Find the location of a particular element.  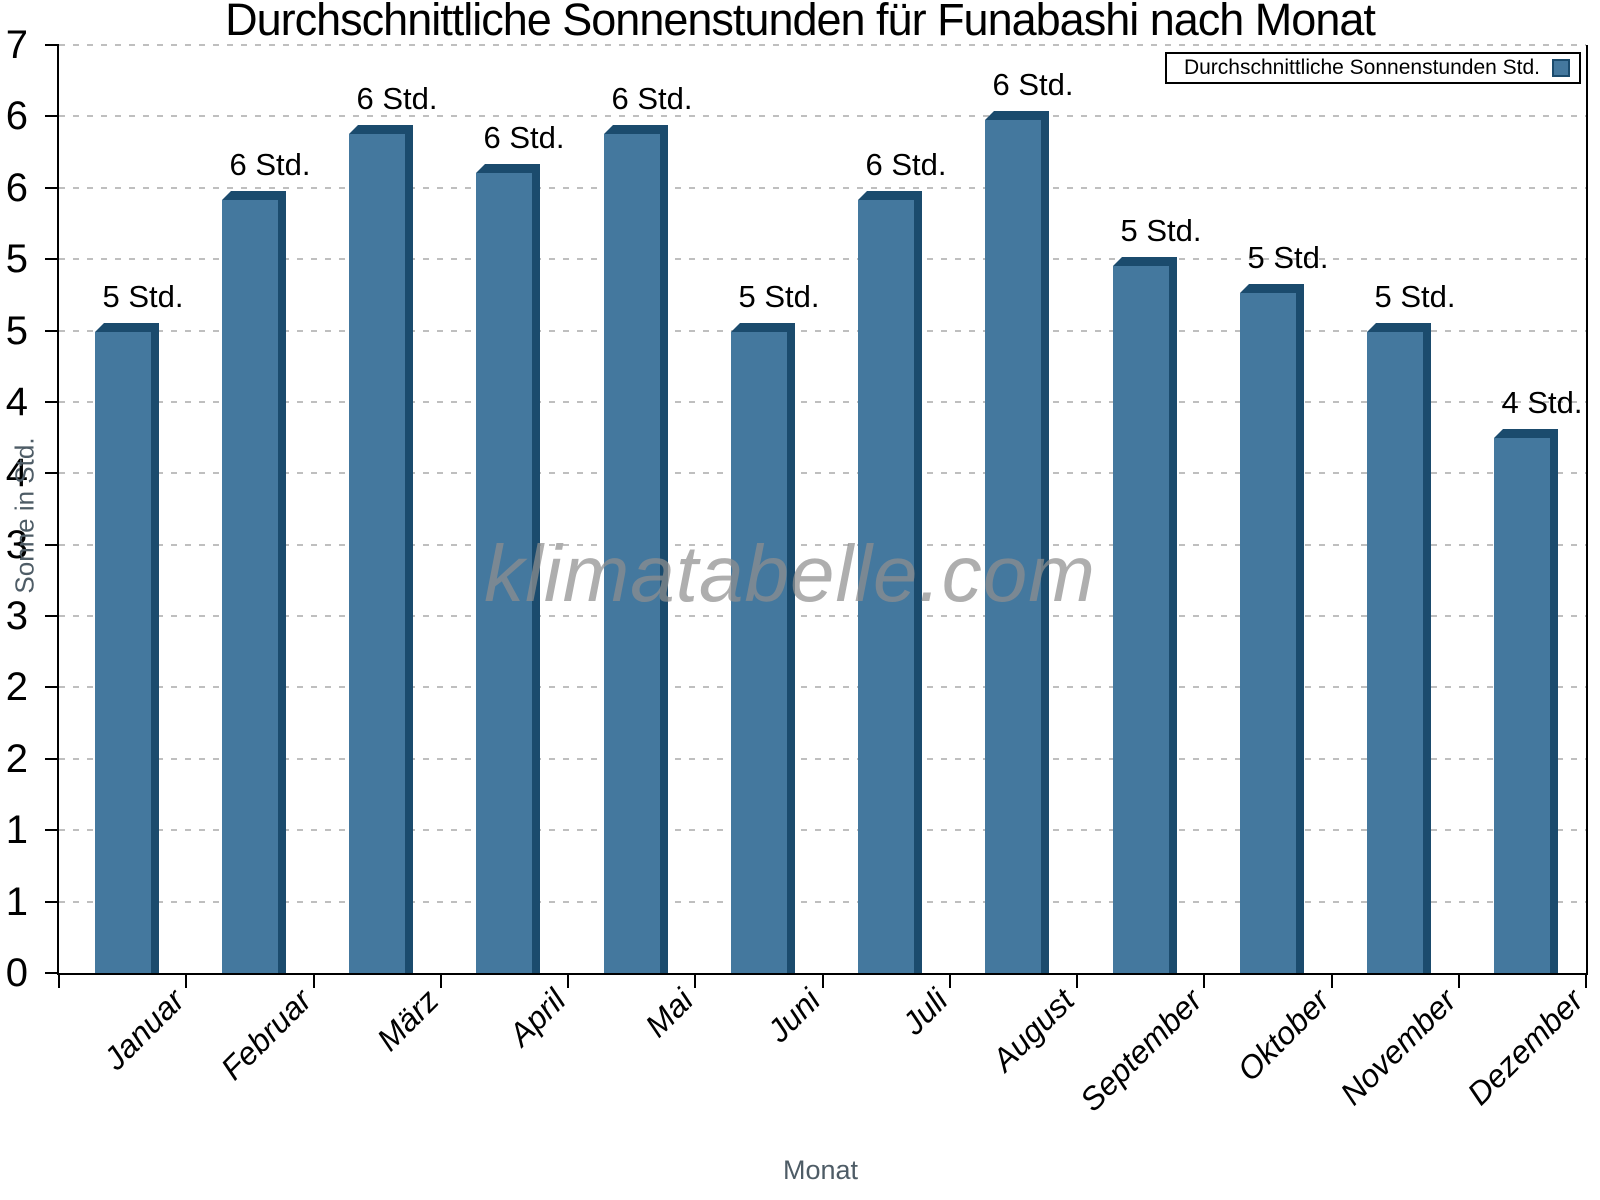

bar-value-label: 4 Std. is located at coordinates (1542, 402).